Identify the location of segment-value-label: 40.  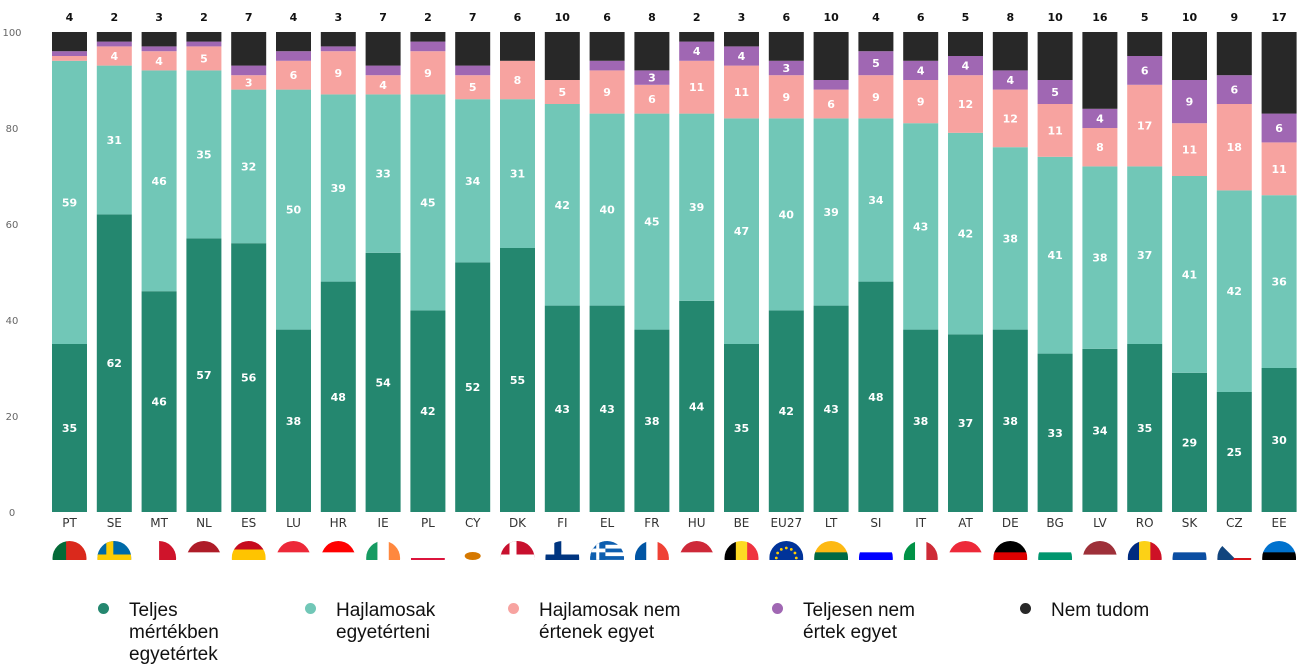
(787, 214).